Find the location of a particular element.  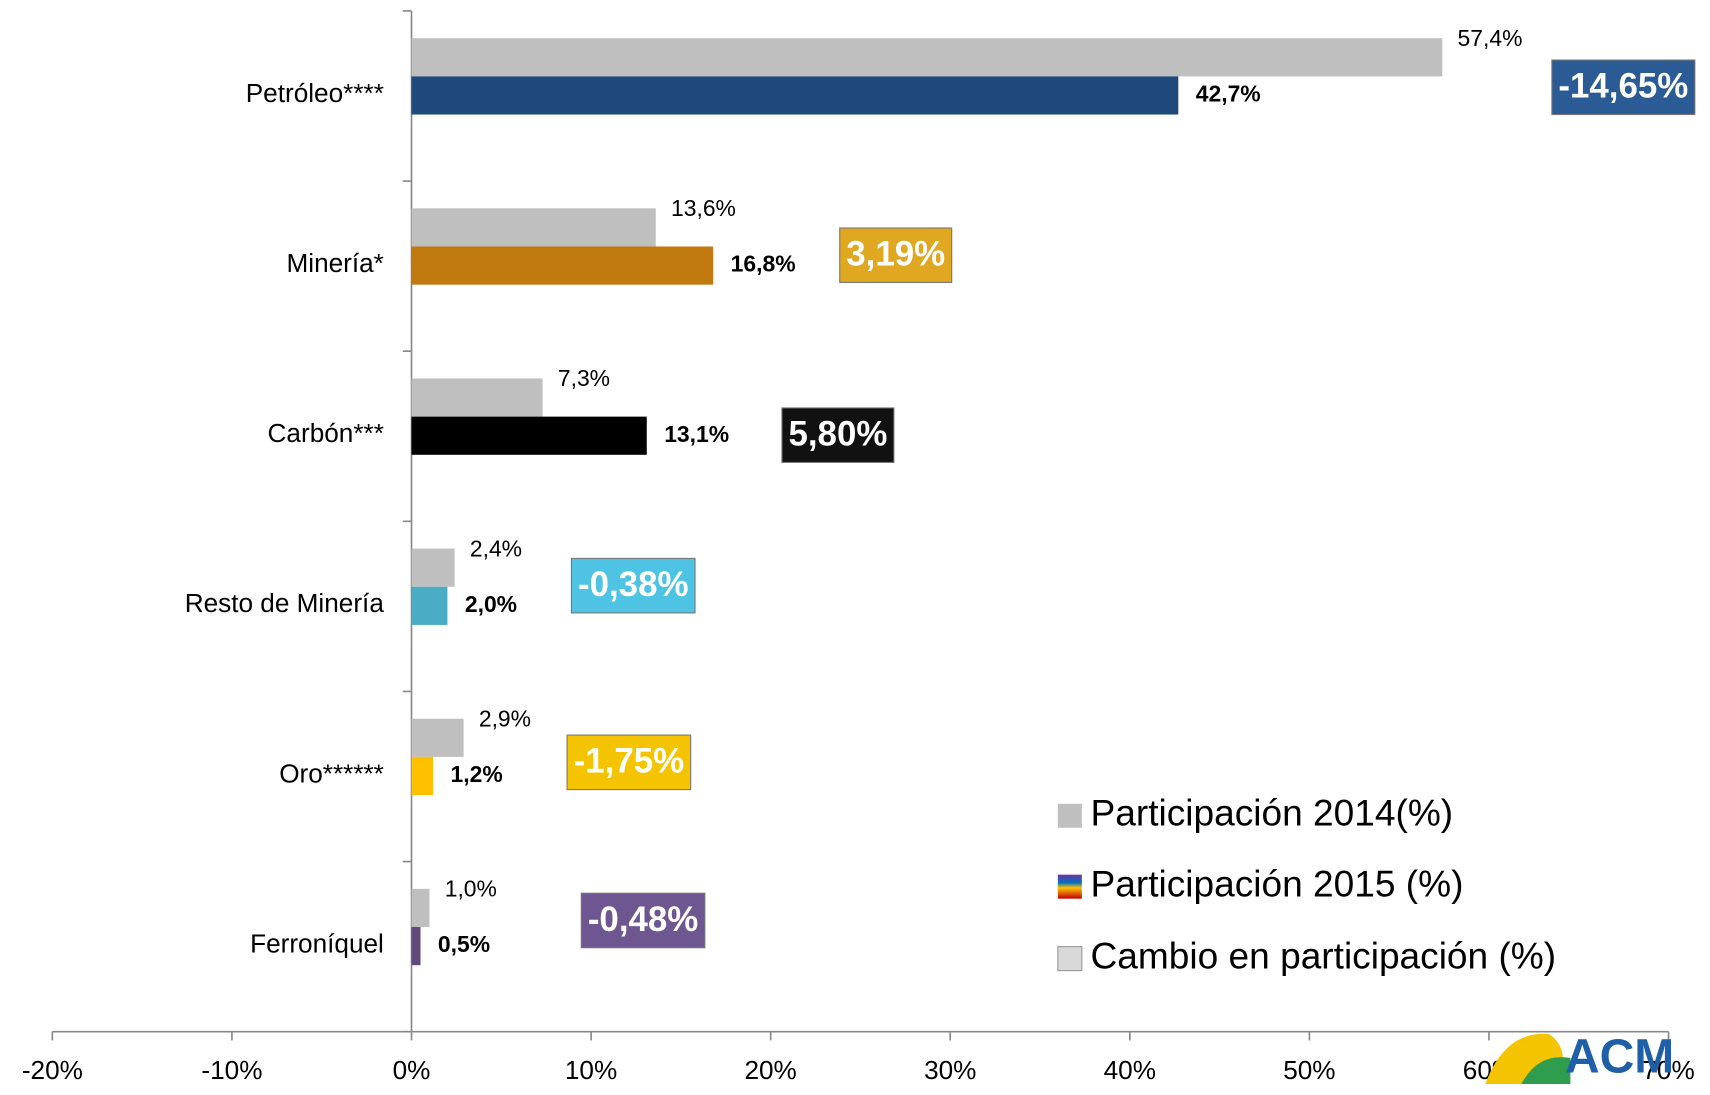

legend-label: Participación 2015 (%) is located at coordinates (1277, 883).